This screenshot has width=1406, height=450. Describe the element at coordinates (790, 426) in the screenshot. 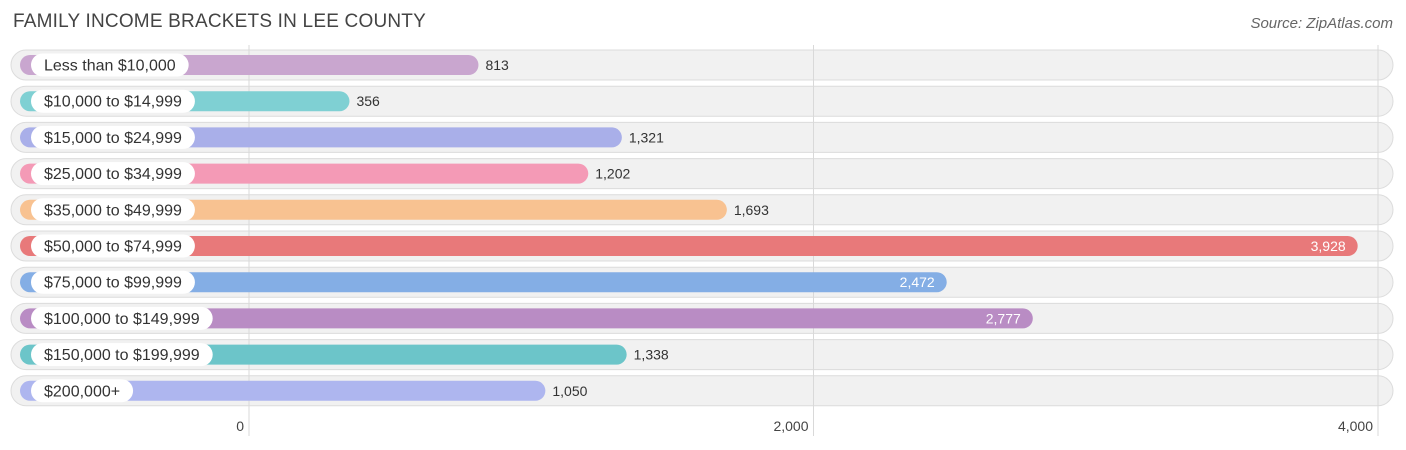

I see `x-tick-label: 2,000` at that location.